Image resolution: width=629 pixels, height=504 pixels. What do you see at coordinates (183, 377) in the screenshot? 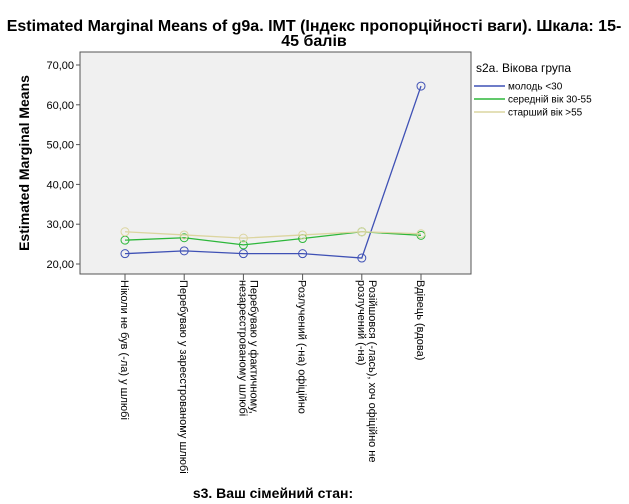
I see `x-tick-label: Перебуваю у зареєстрованому шлюбі` at bounding box center [183, 377].